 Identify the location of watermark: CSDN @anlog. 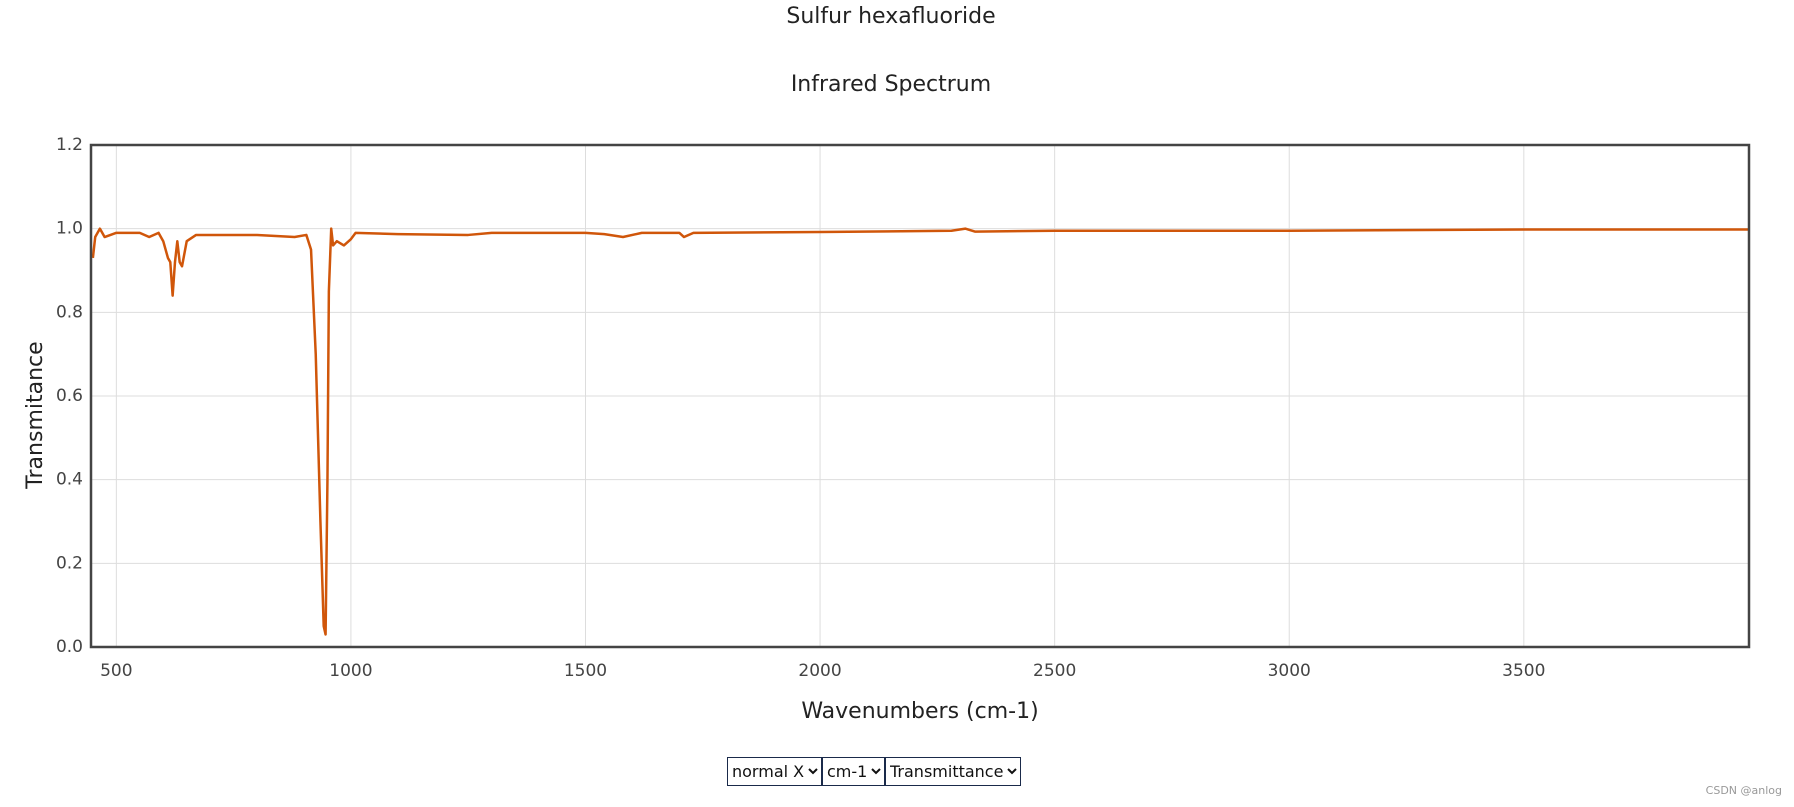
(1743, 790).